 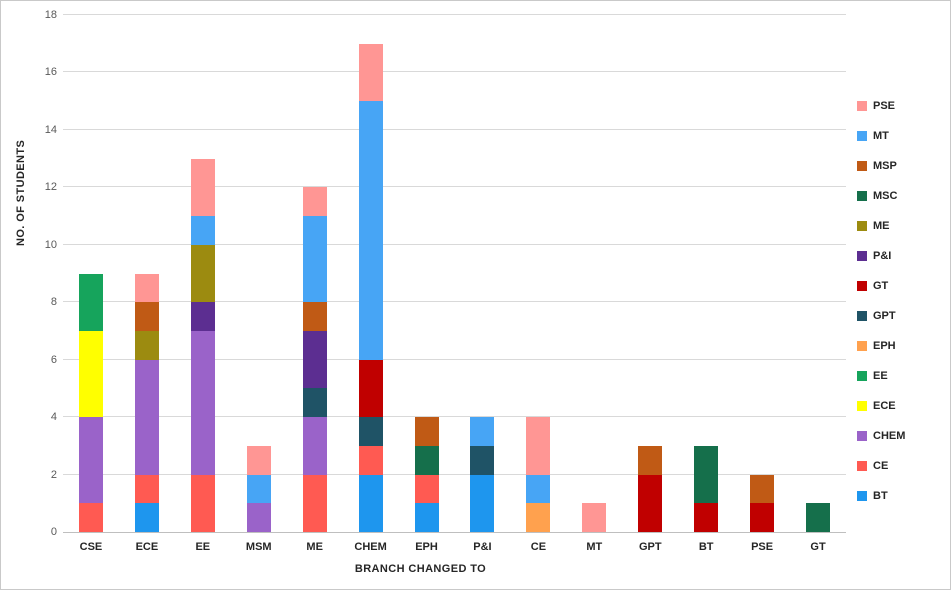 I want to click on bar-segment-ECE-BT, so click(x=146, y=517).